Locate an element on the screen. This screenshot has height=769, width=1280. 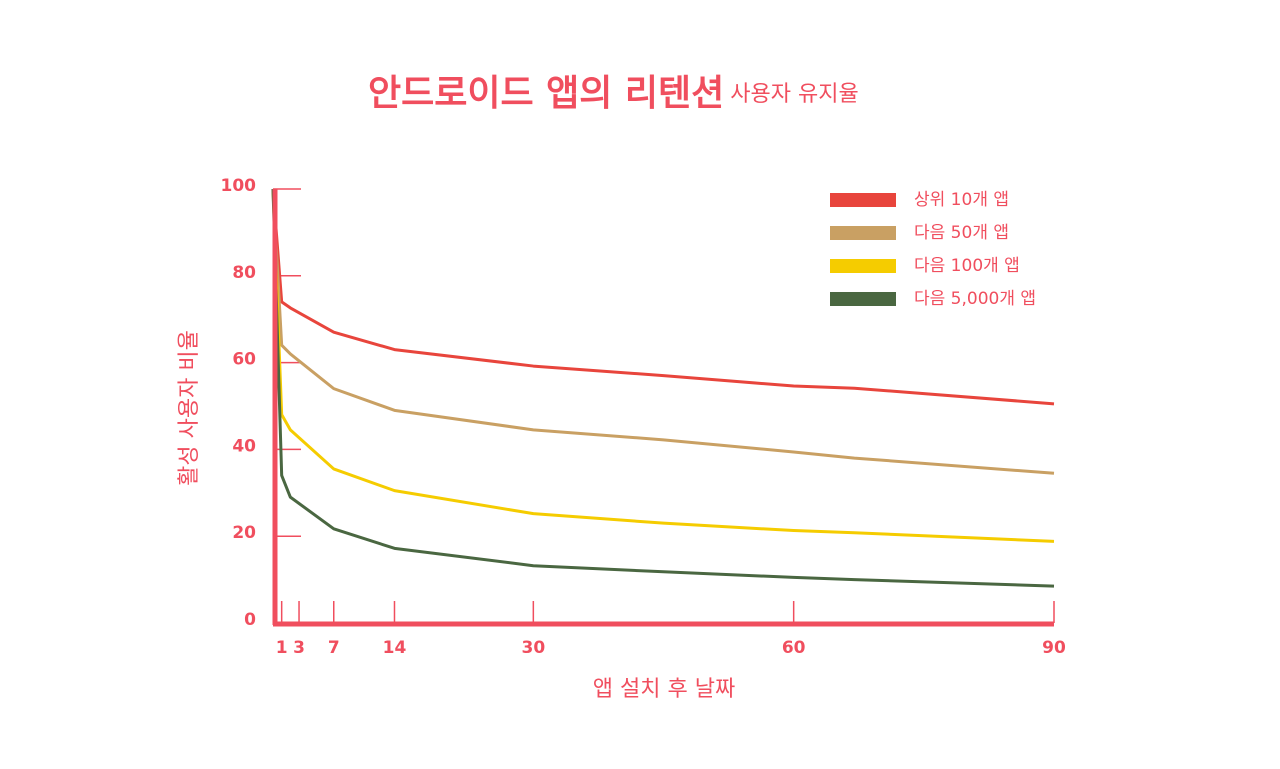
chart-title: 안드로이드 앱의 리텐션 is located at coordinates (546, 93).